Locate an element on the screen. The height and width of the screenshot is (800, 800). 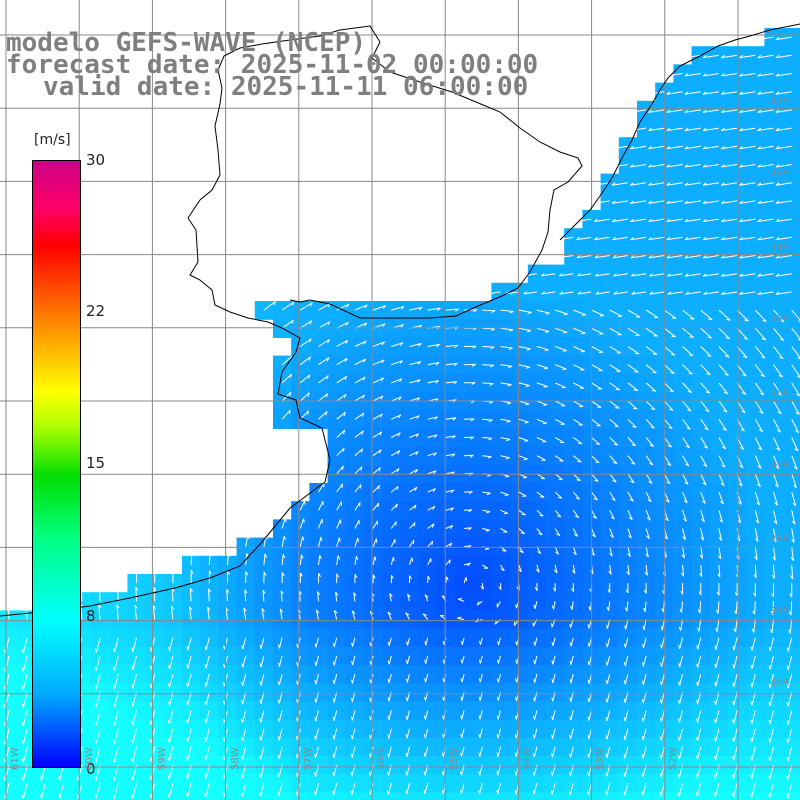
colorbar-unit: [m/s] is located at coordinates (52, 140).